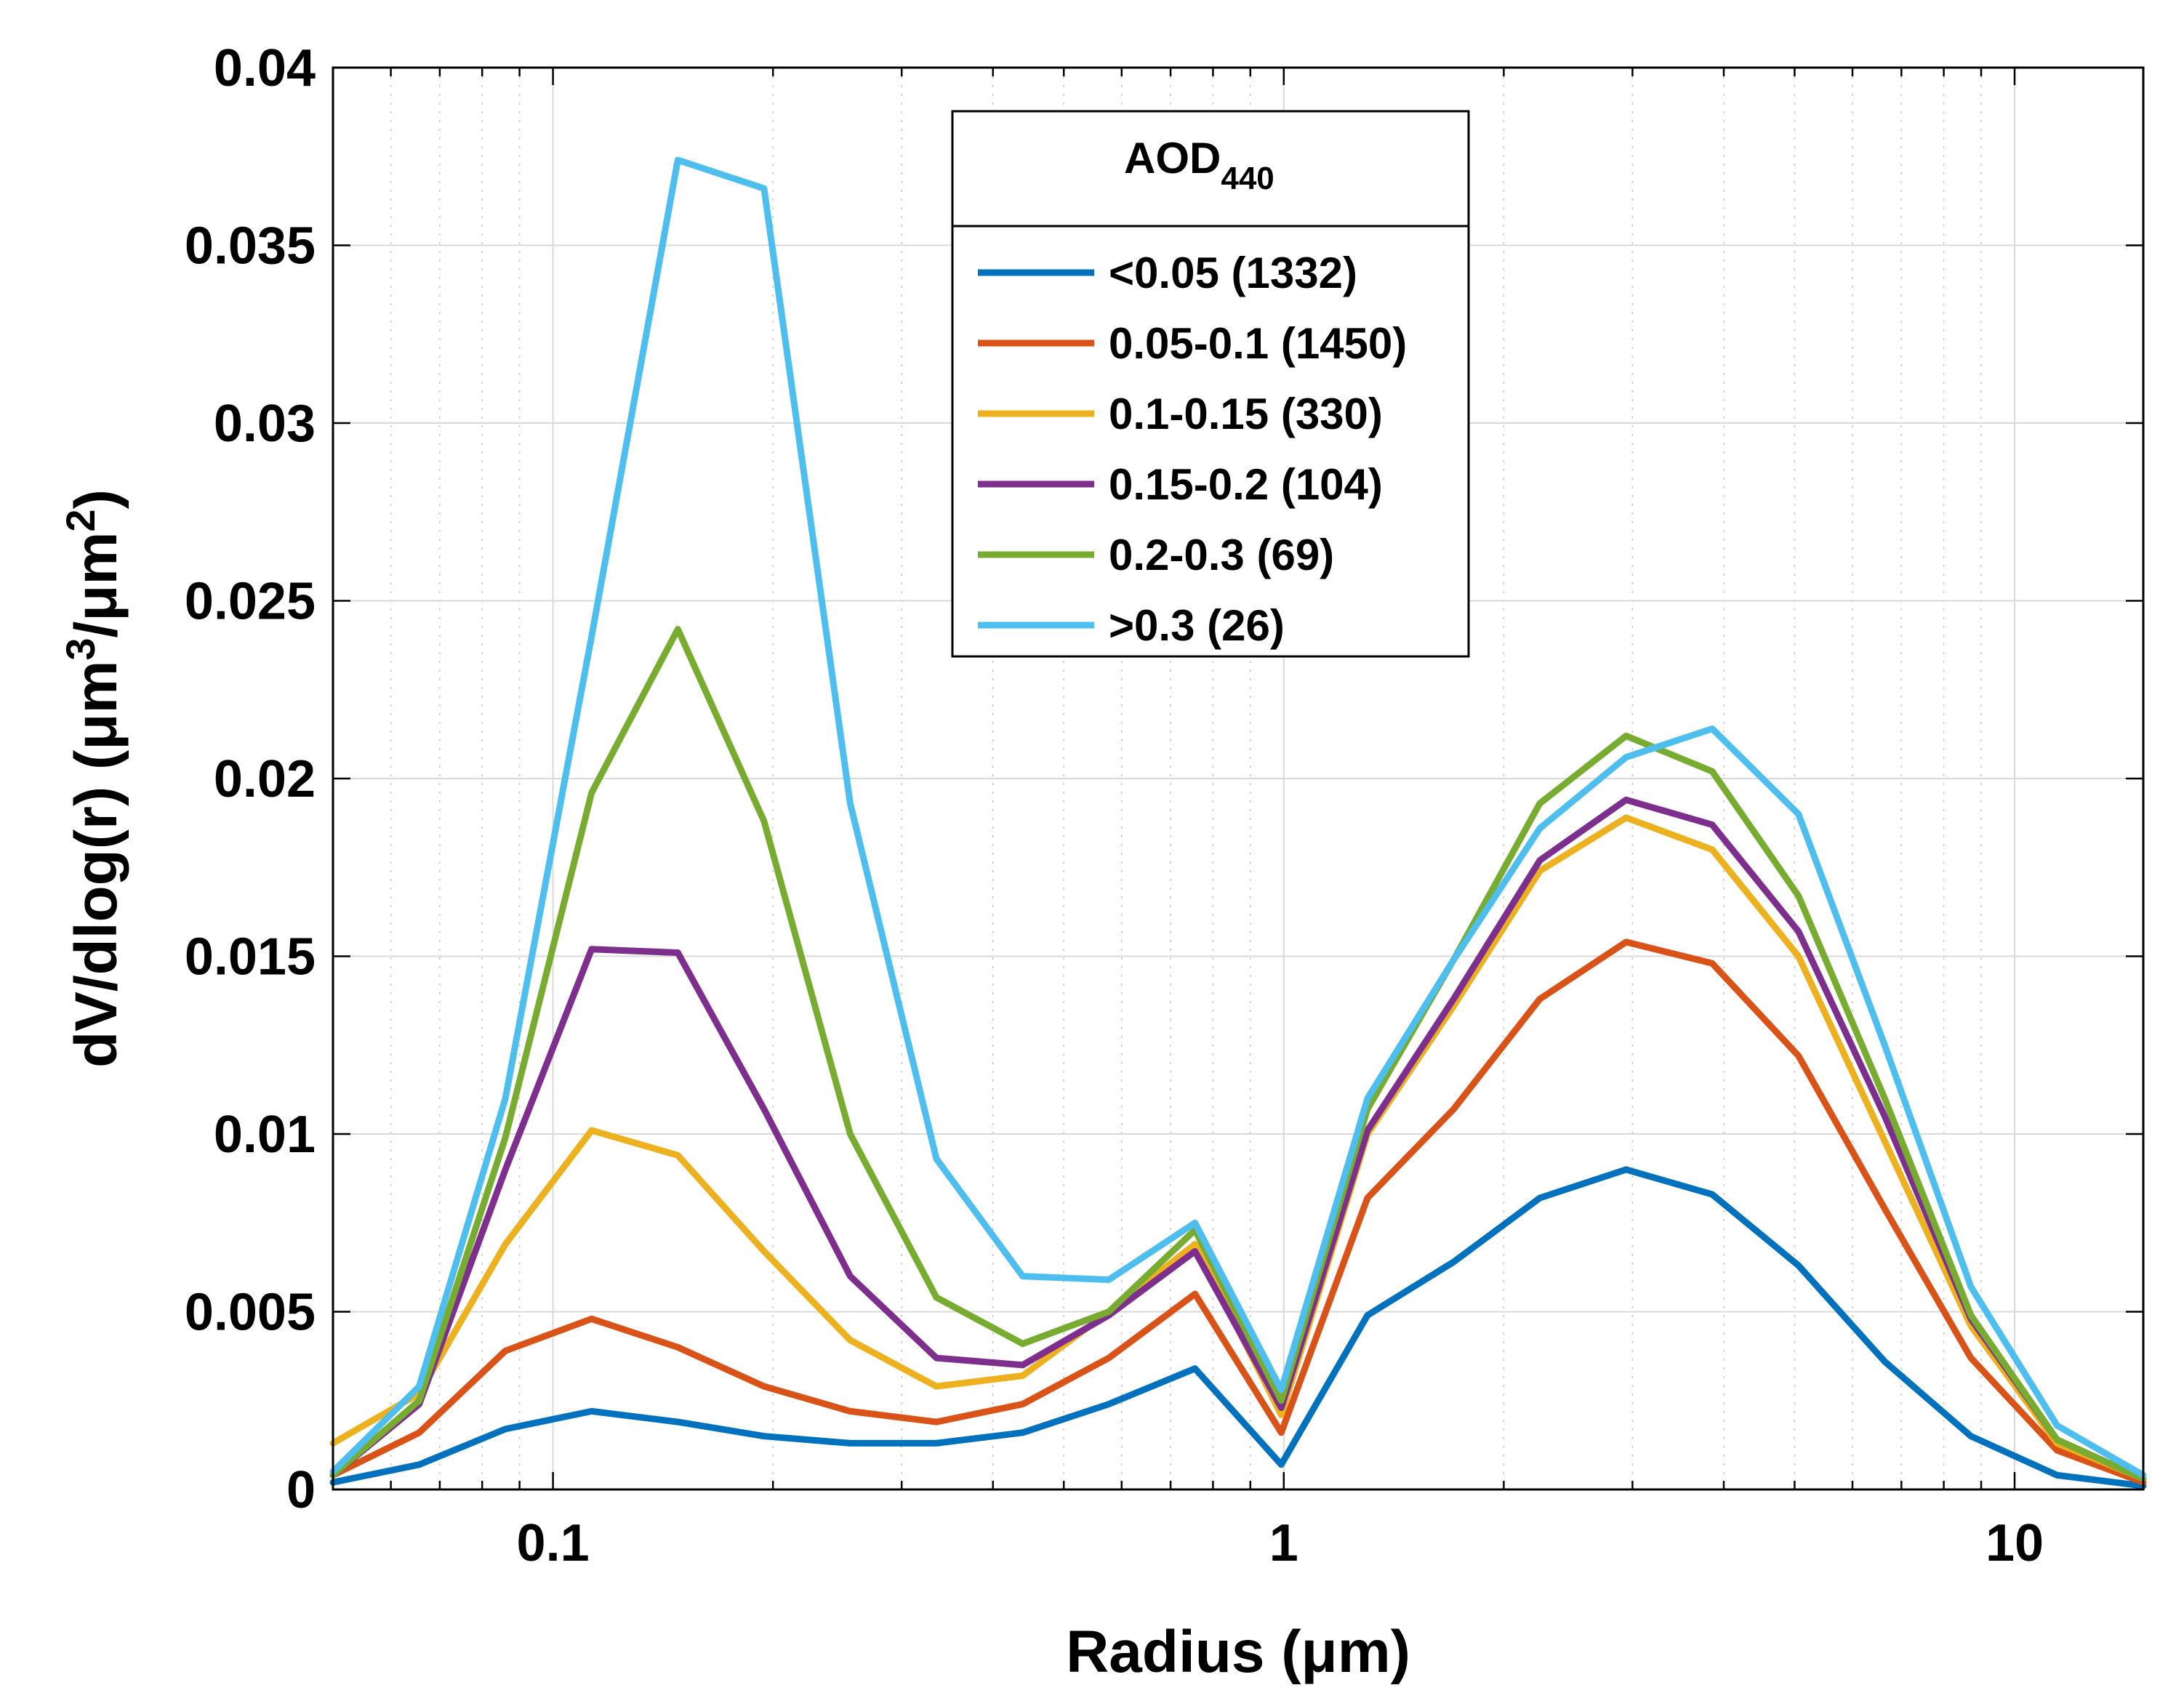 This screenshot has height=1701, width=2184. What do you see at coordinates (1246, 414) in the screenshot?
I see `legend-label: 0.1-0.15 (330)` at bounding box center [1246, 414].